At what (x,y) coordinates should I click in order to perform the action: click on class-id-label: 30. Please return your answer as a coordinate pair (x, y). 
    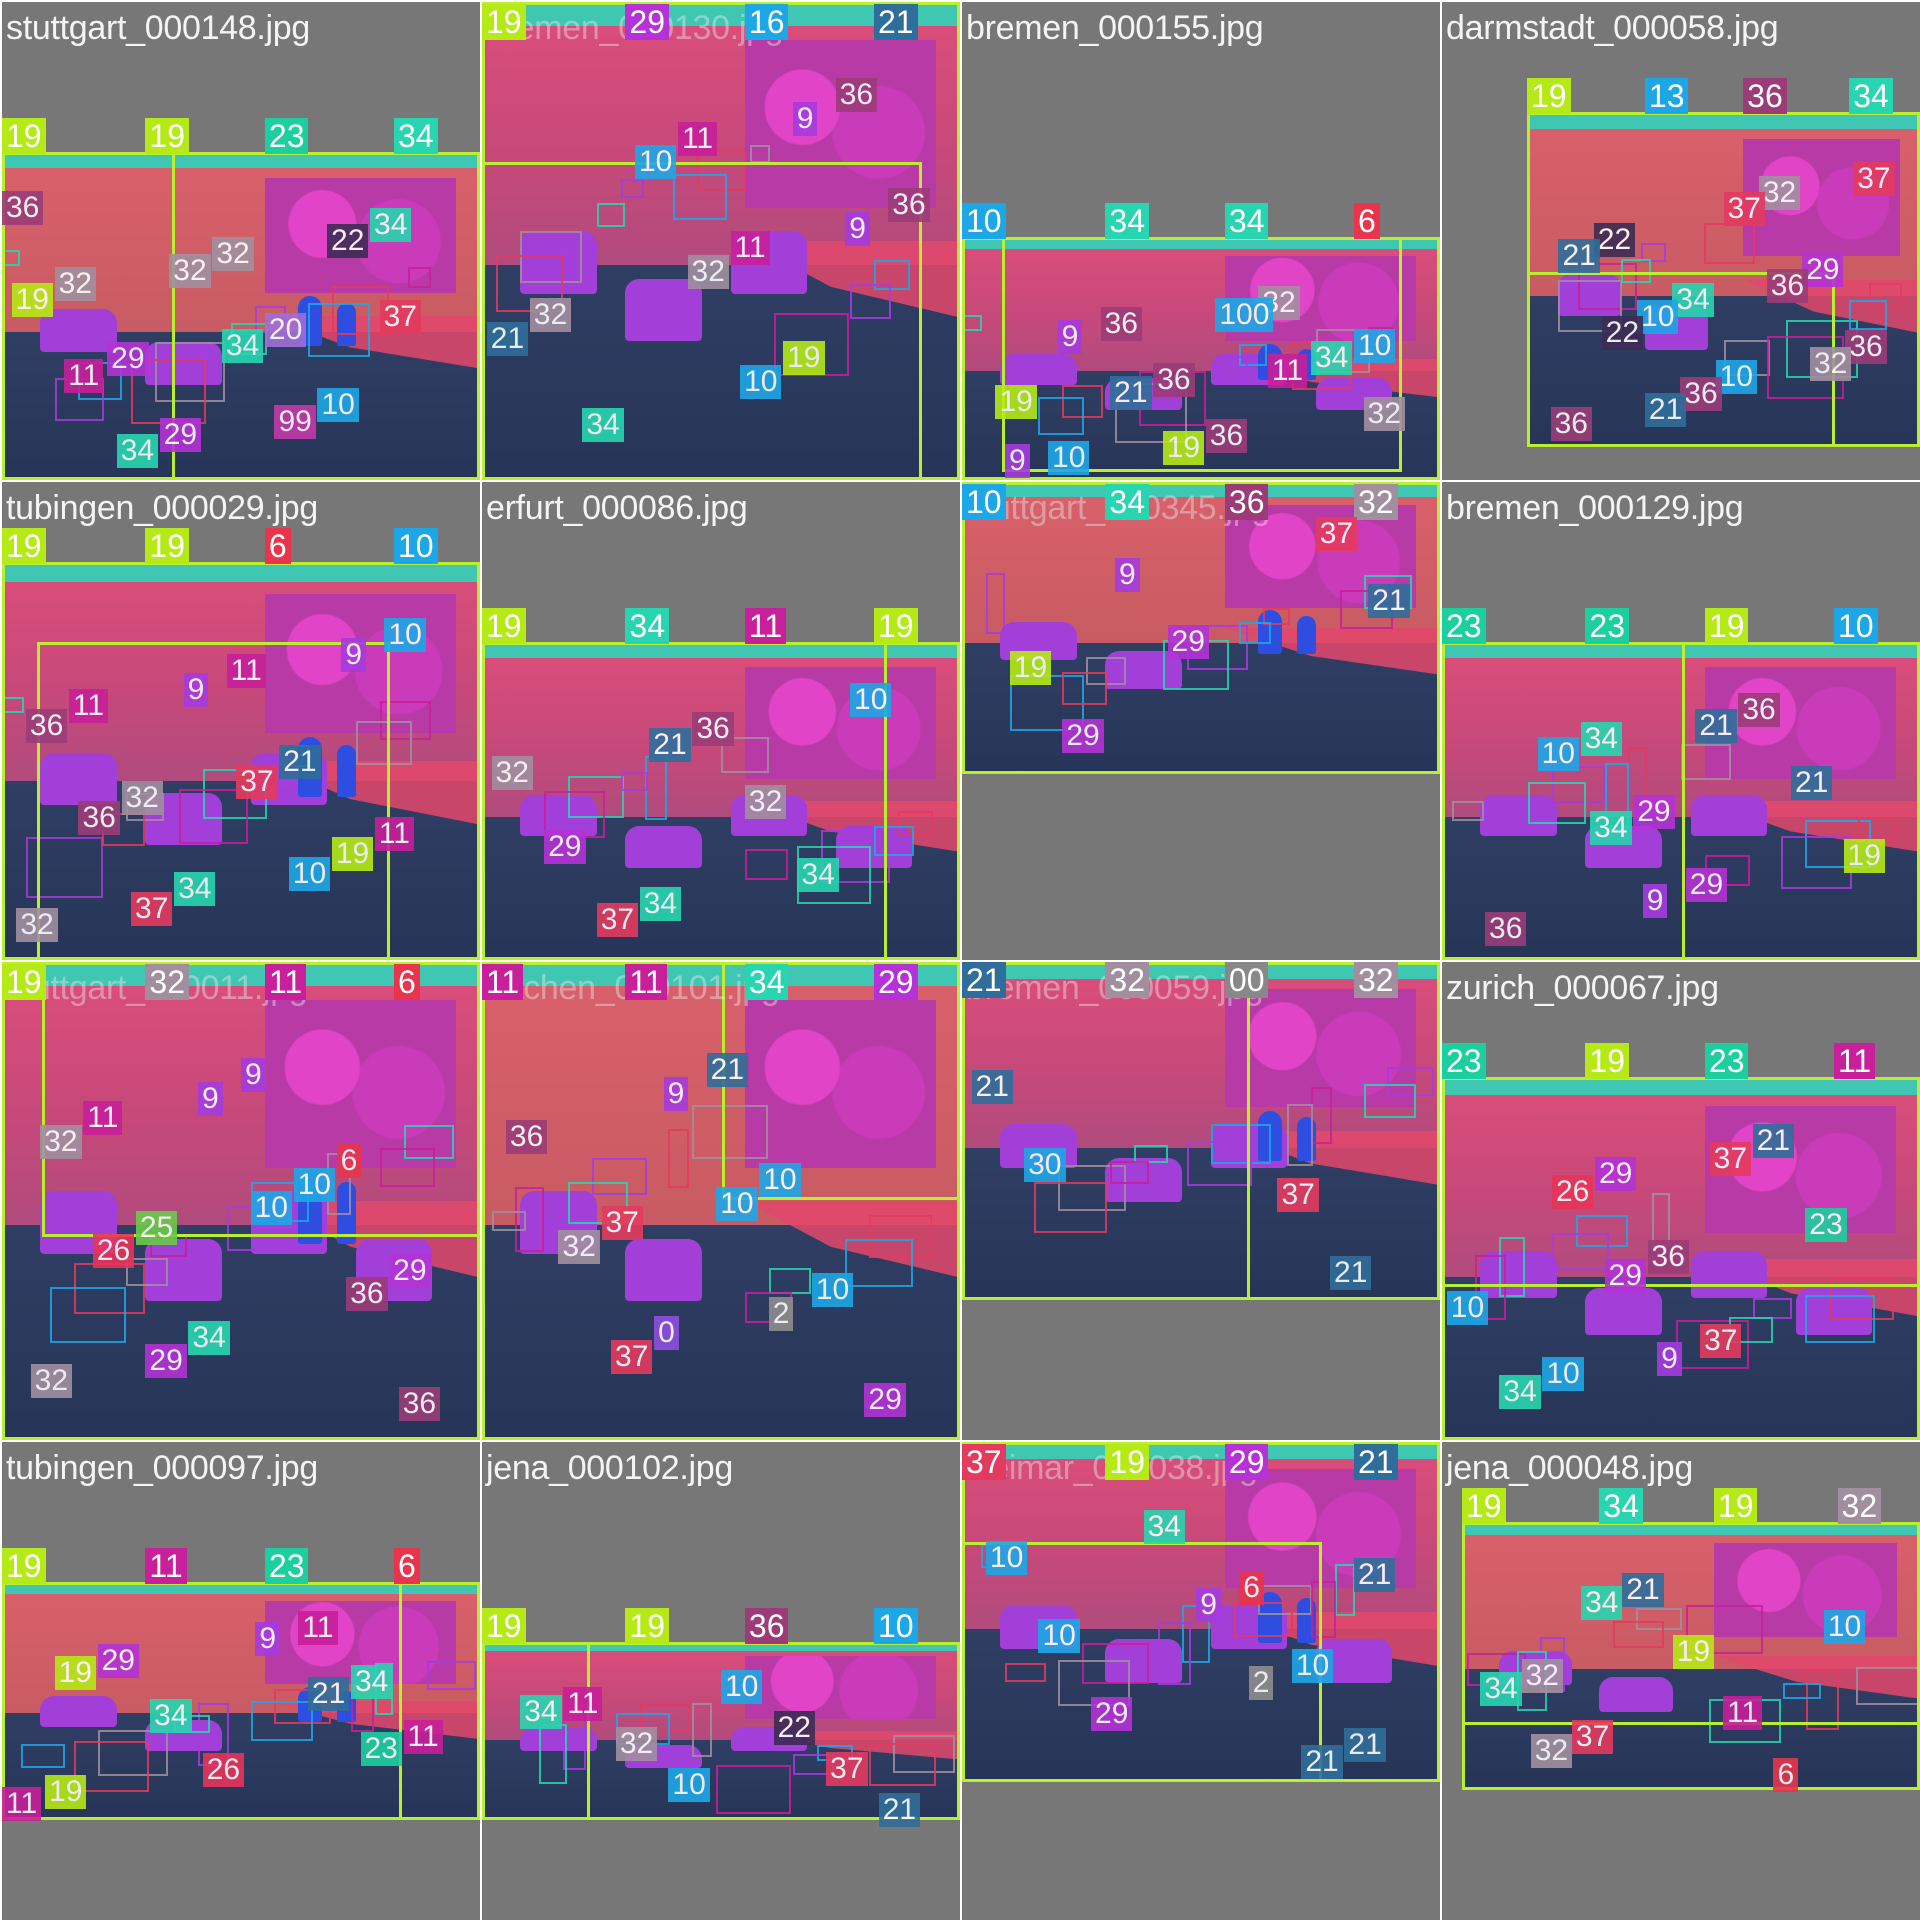
    Looking at the image, I should click on (1045, 1164).